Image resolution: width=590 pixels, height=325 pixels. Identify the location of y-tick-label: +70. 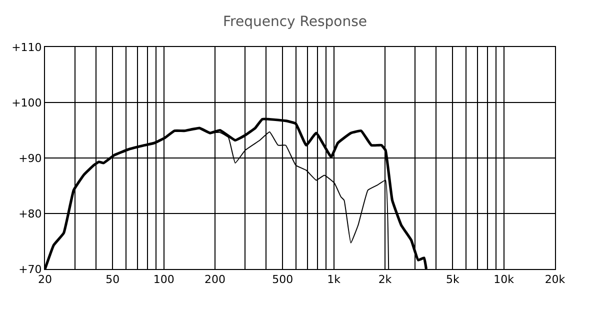
(30, 269).